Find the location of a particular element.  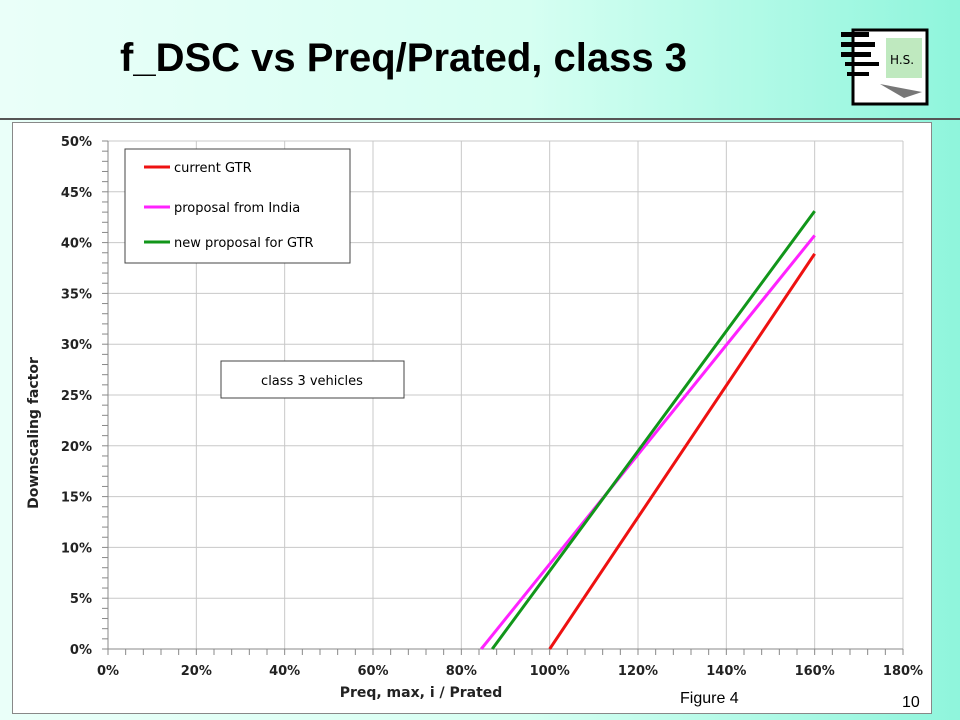

x-tick-label: 60% is located at coordinates (372, 671).